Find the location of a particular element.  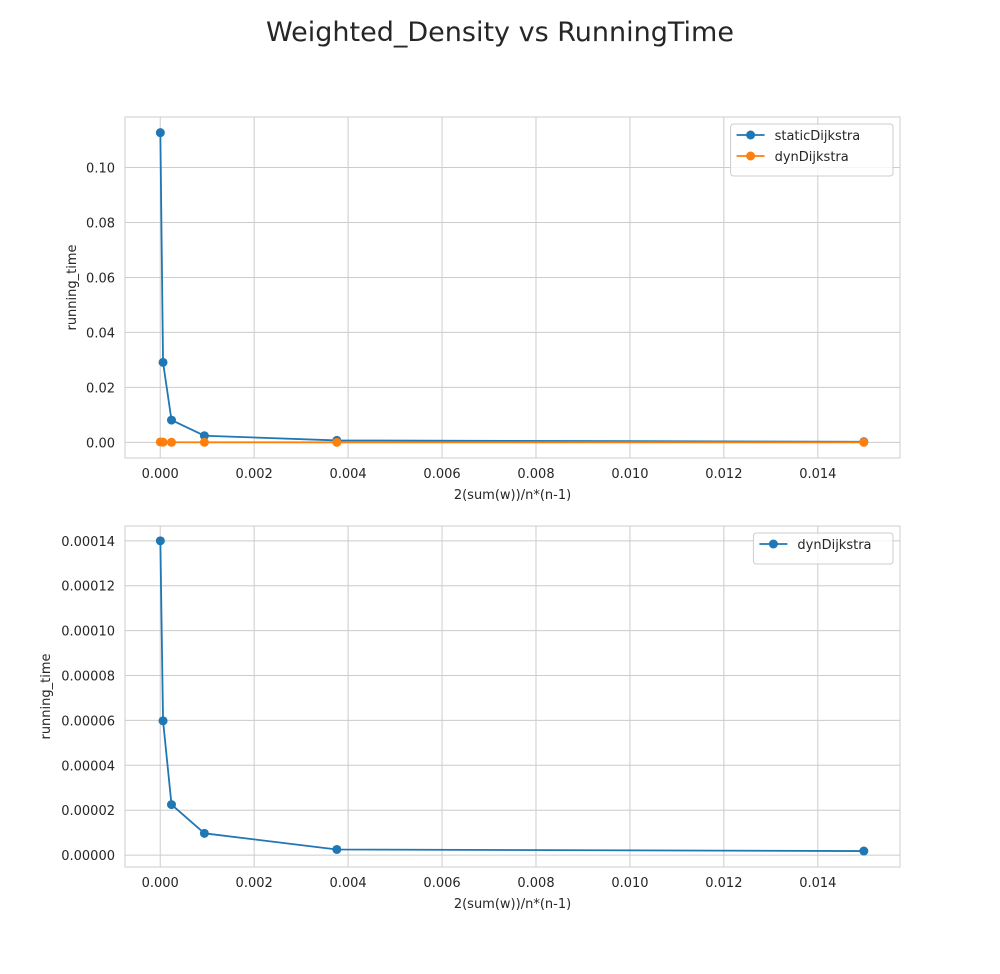

y-tick-label: 0.08 is located at coordinates (100, 224).